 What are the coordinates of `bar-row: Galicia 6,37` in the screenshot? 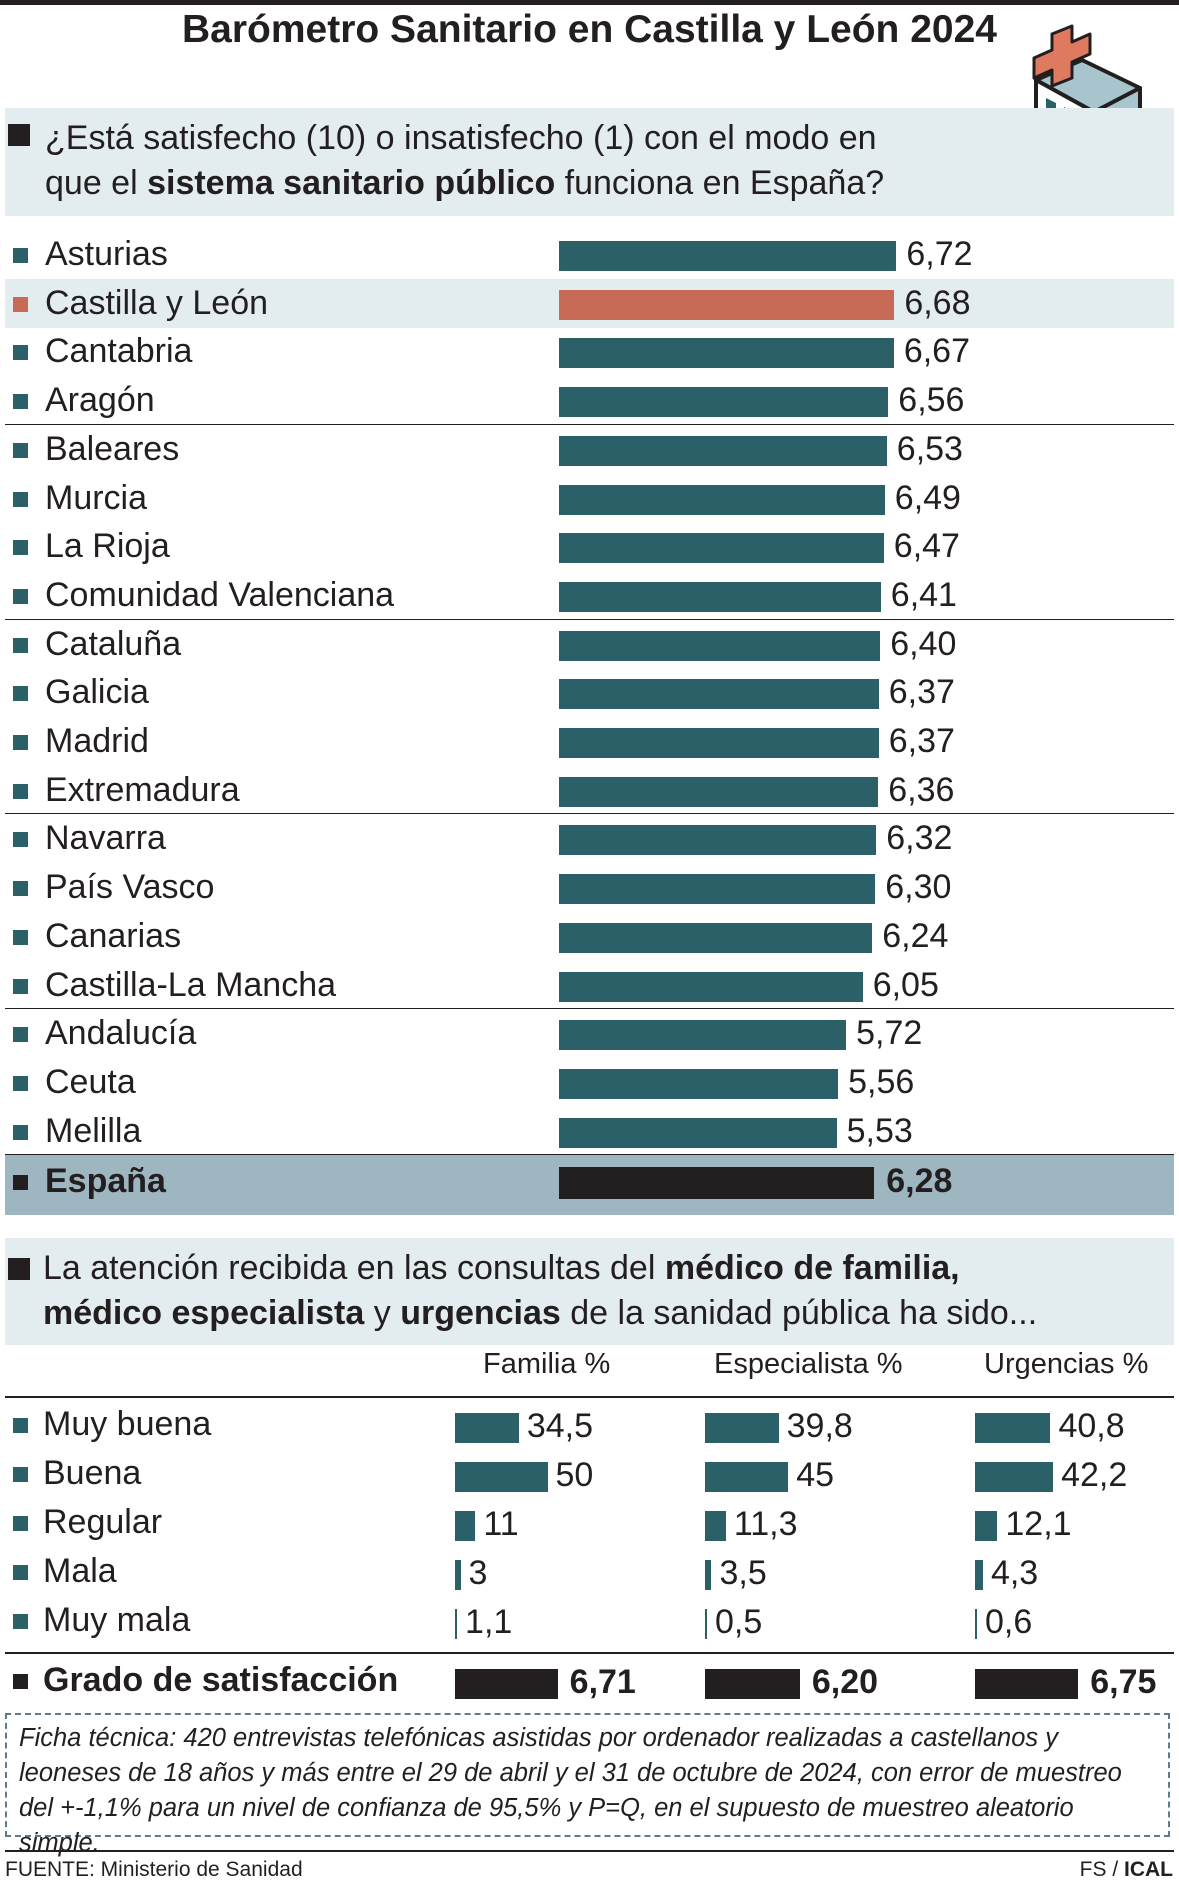 It's located at (589, 692).